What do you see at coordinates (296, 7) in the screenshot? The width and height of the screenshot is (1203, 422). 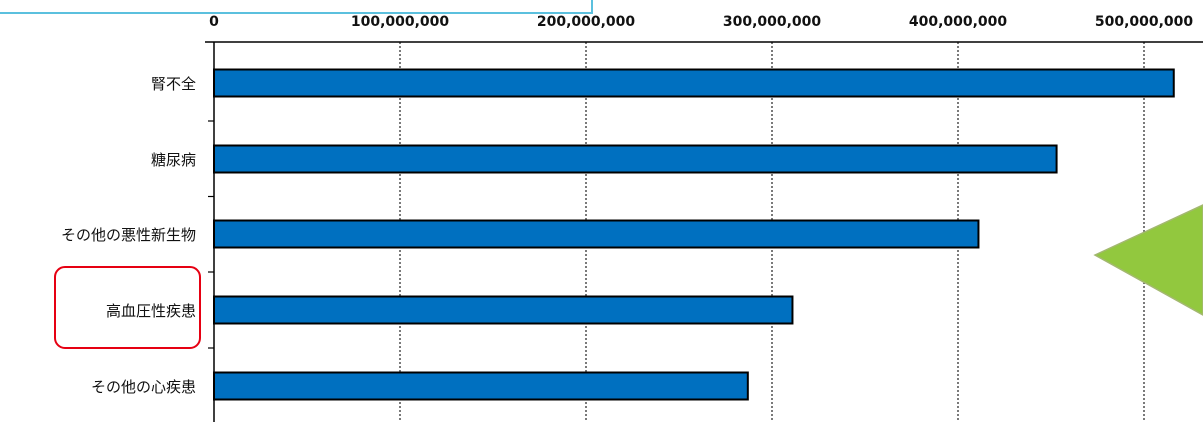 I see `callout-box` at bounding box center [296, 7].